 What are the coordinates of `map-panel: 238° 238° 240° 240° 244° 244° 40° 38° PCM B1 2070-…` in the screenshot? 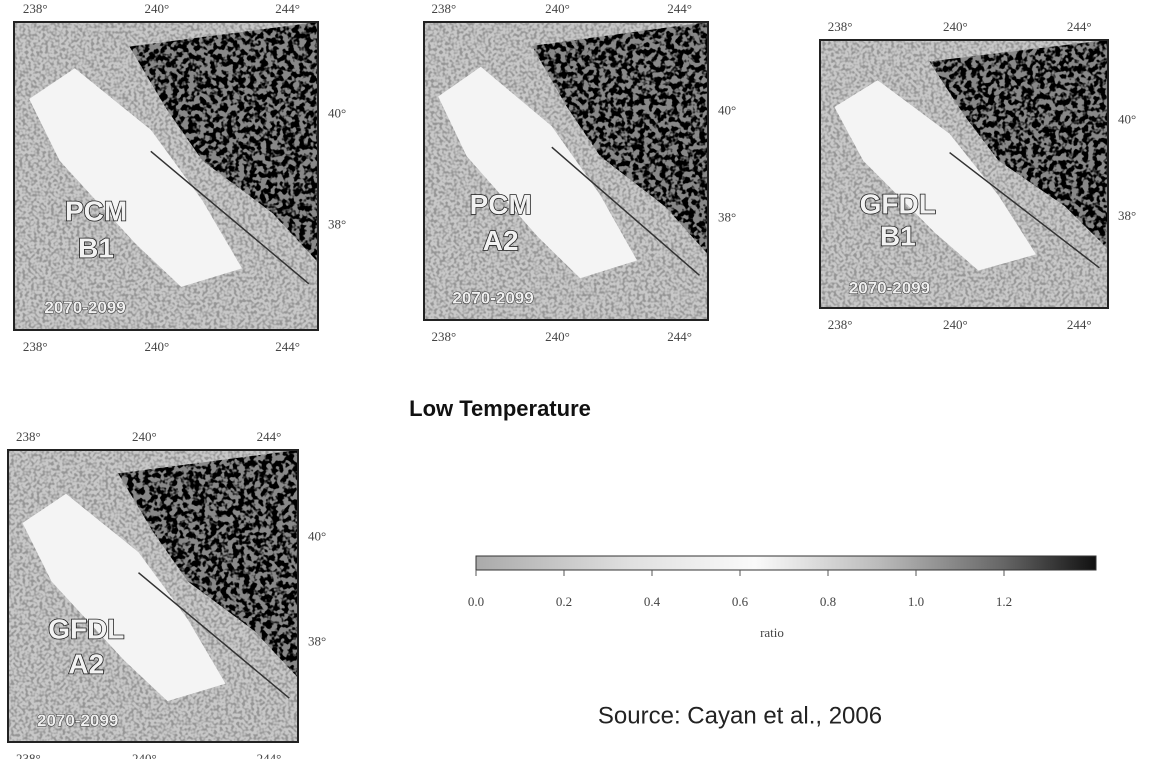 It's located at (179, 177).